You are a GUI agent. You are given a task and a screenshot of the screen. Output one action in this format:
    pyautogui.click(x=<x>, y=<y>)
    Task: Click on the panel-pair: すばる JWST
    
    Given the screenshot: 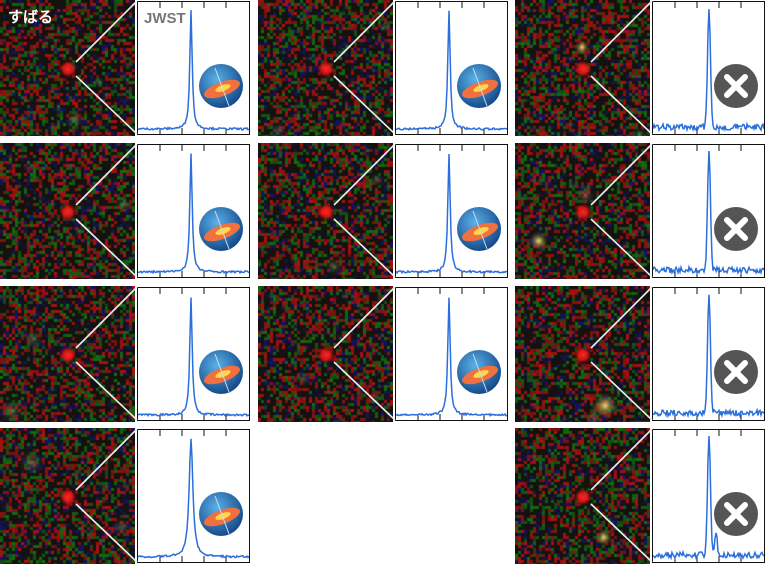 What is the action you would take?
    pyautogui.click(x=125, y=68)
    